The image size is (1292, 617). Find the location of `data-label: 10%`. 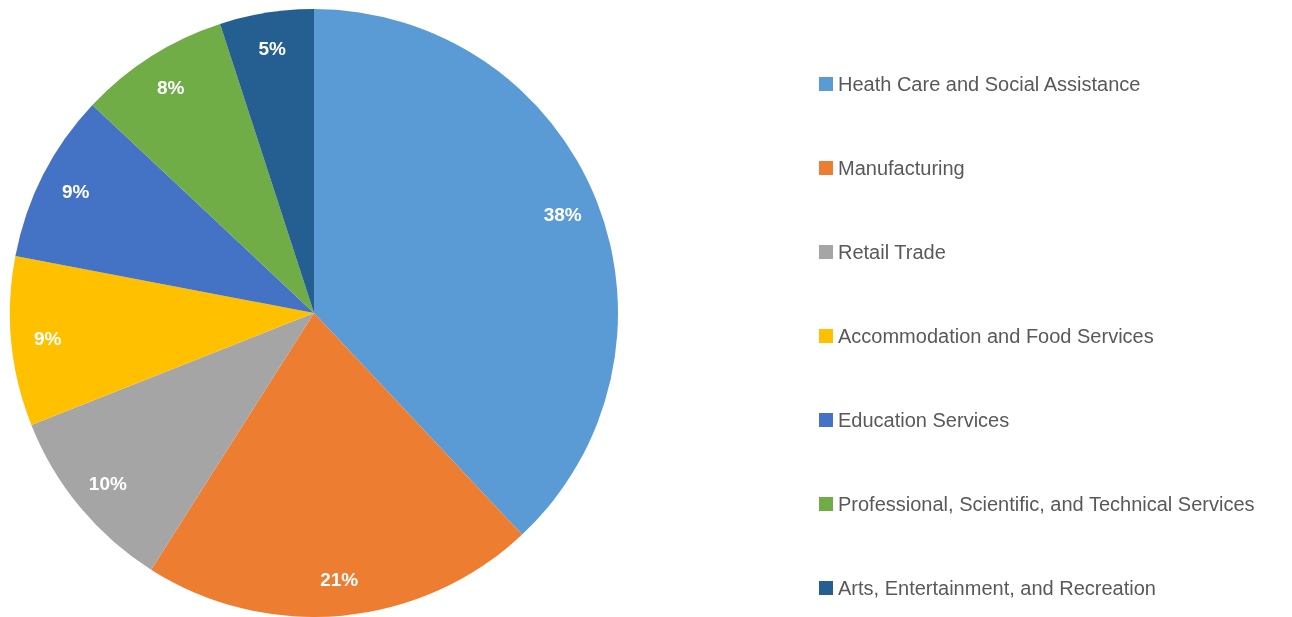

data-label: 10% is located at coordinates (107, 484).